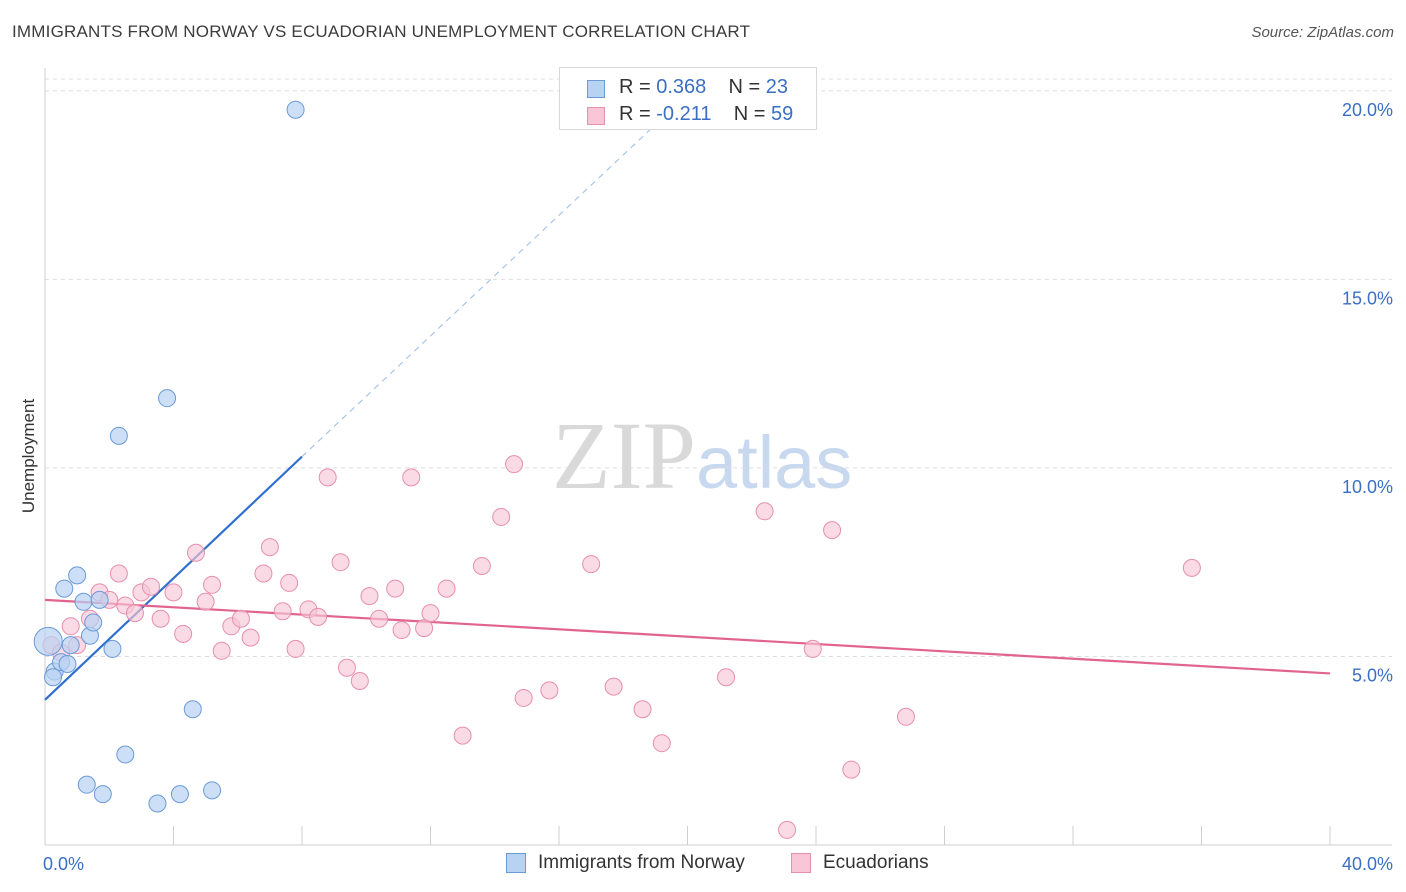 The image size is (1406, 892). What do you see at coordinates (687, 636) in the screenshot?
I see `ecuadorians-trend-line` at bounding box center [687, 636].